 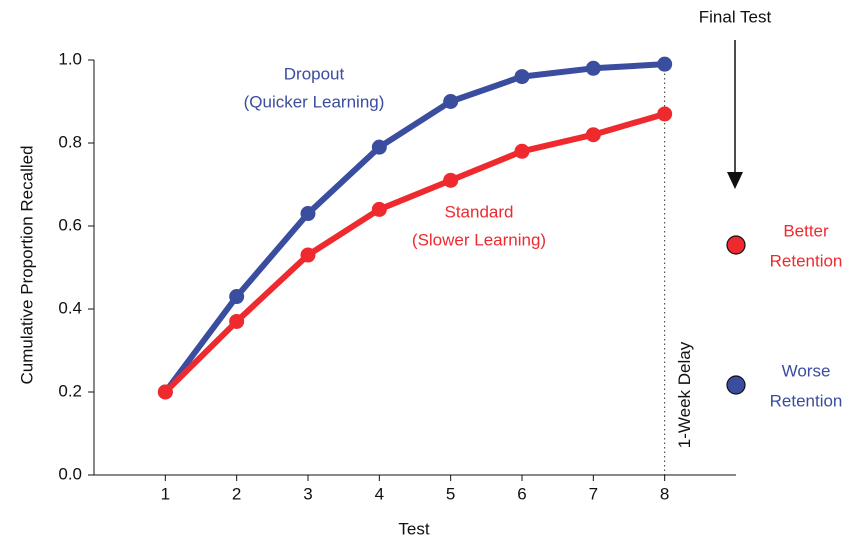 What do you see at coordinates (450, 493) in the screenshot?
I see `x-tick-label: 5` at bounding box center [450, 493].